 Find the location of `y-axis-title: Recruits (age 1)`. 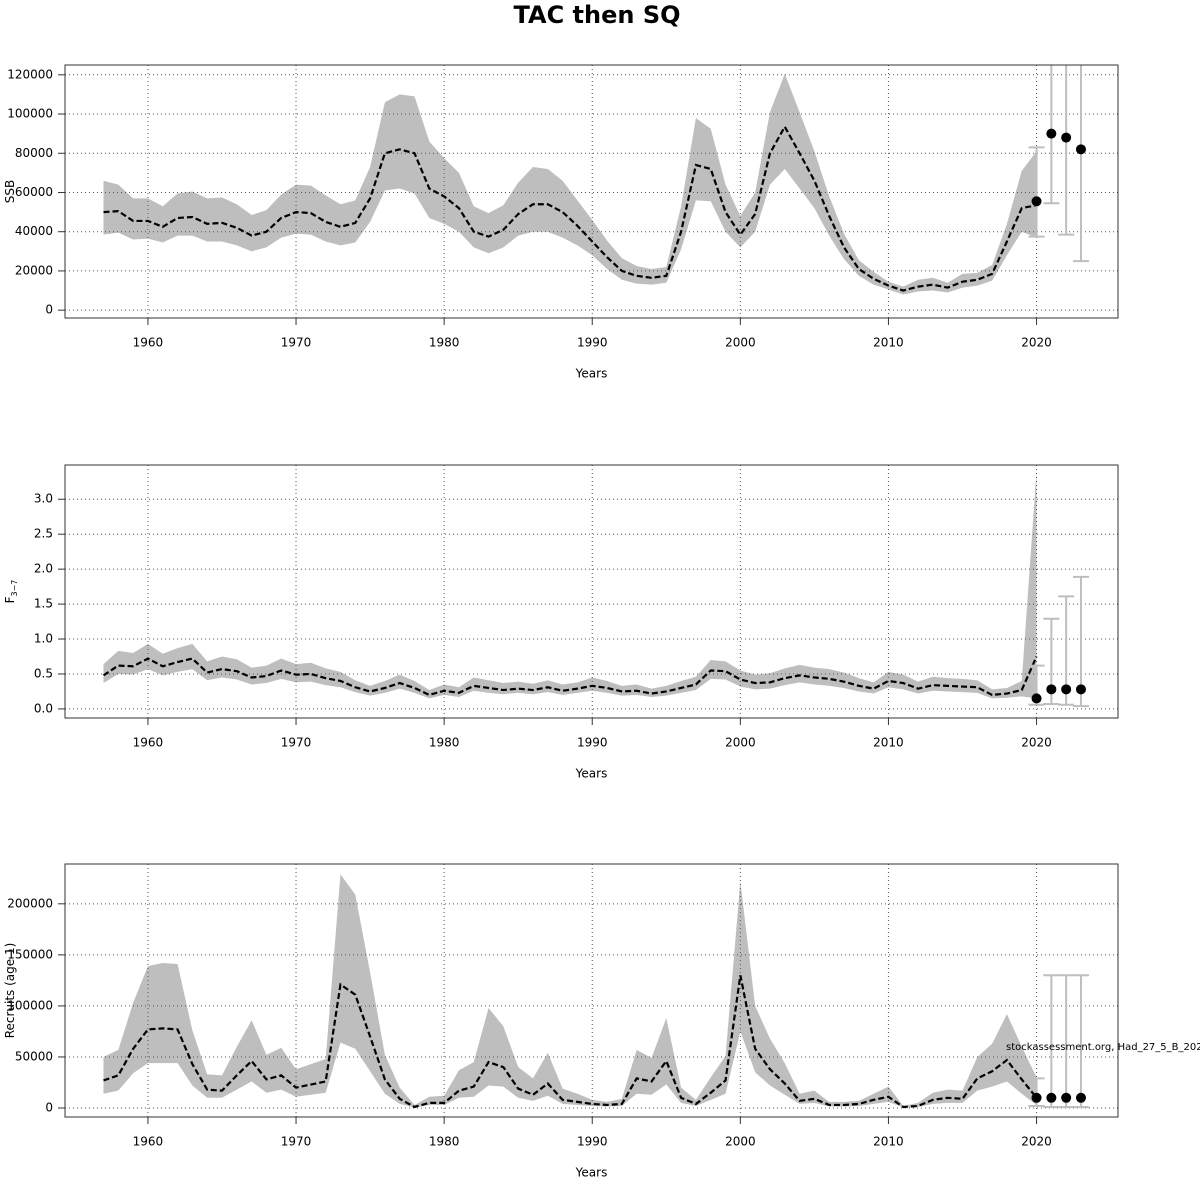

y-axis-title: Recruits (age 1) is located at coordinates (10, 991).